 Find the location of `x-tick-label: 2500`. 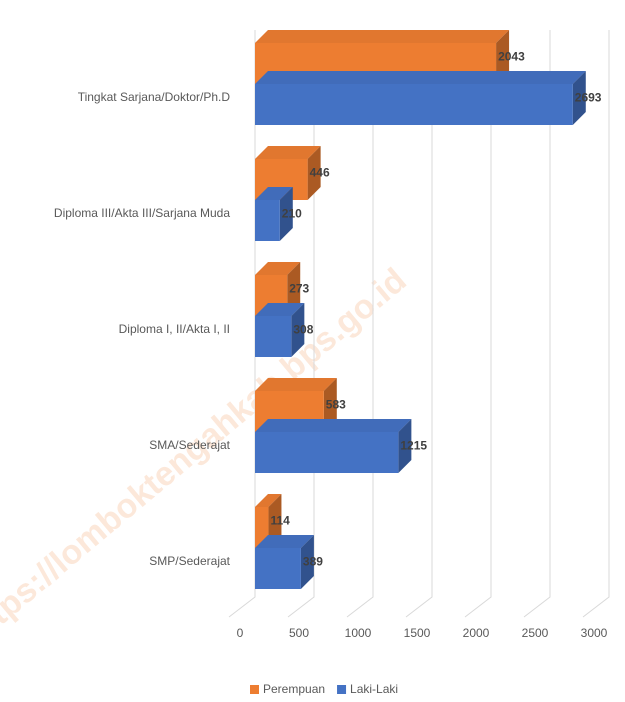

x-tick-label: 2500 is located at coordinates (535, 633).